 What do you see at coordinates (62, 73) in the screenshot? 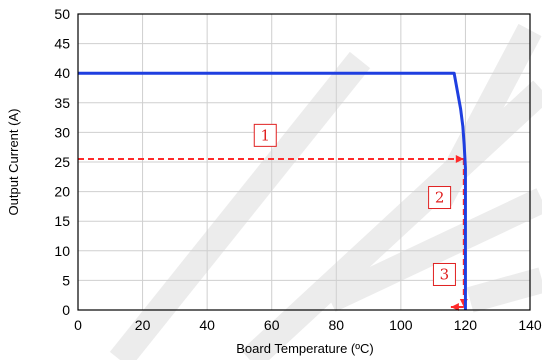
I see `y-tick-label: 40` at bounding box center [62, 73].